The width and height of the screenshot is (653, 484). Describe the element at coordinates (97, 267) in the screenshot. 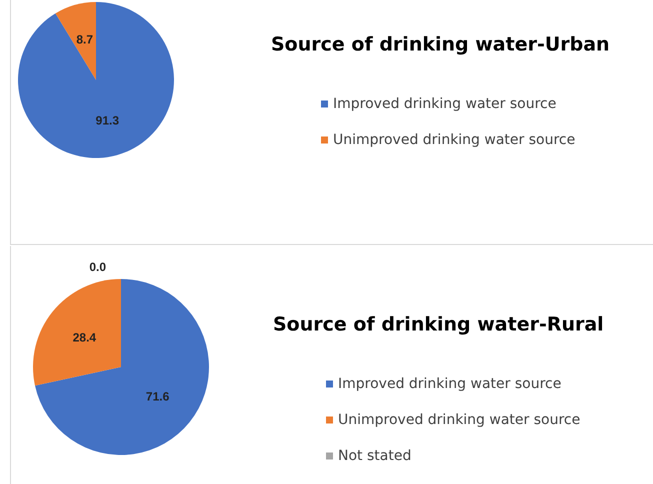

I see `text: 0.0` at that location.